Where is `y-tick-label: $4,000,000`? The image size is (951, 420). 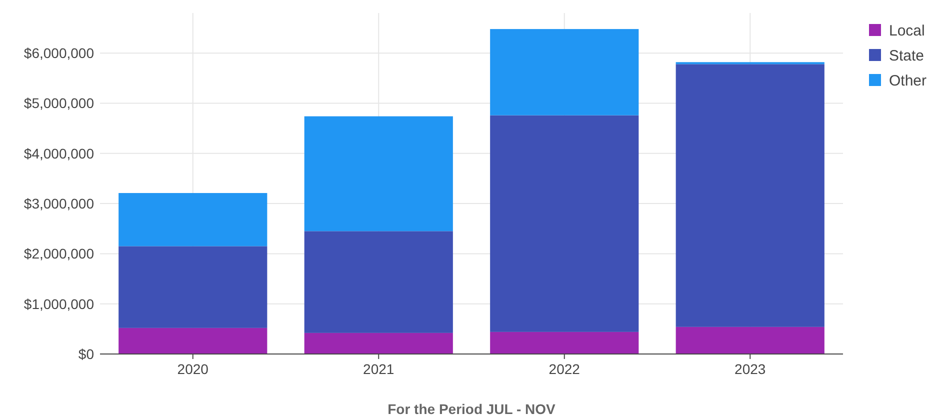 y-tick-label: $4,000,000 is located at coordinates (59, 153).